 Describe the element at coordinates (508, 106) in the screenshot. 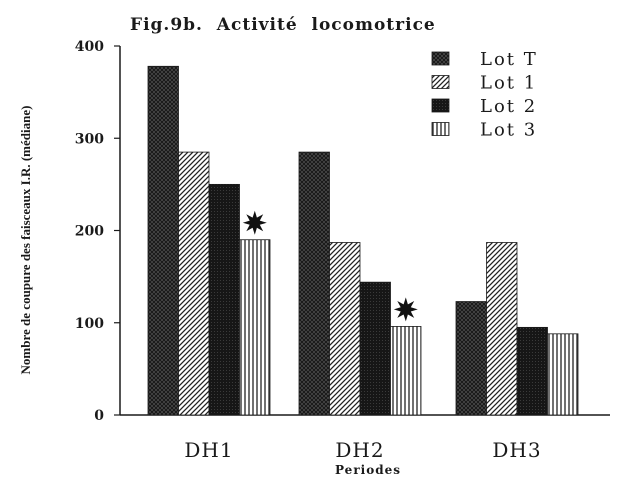

I see `legend-label: Lot 2` at that location.